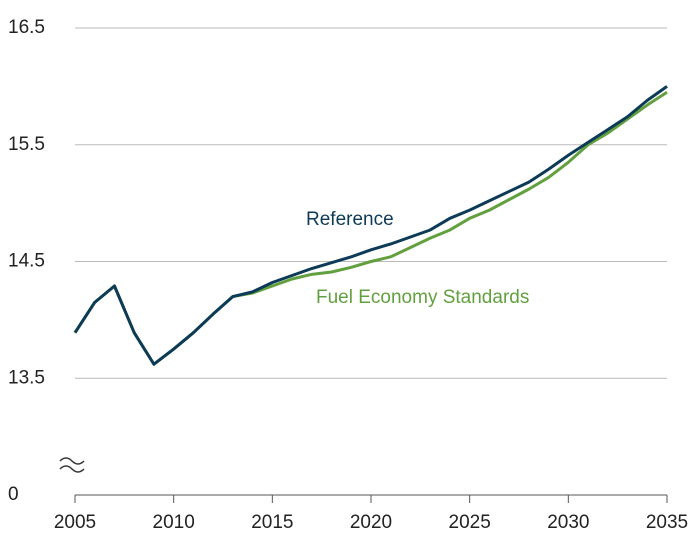 This screenshot has width=694, height=537. Describe the element at coordinates (667, 522) in the screenshot. I see `x-tick-label: 2035` at that location.